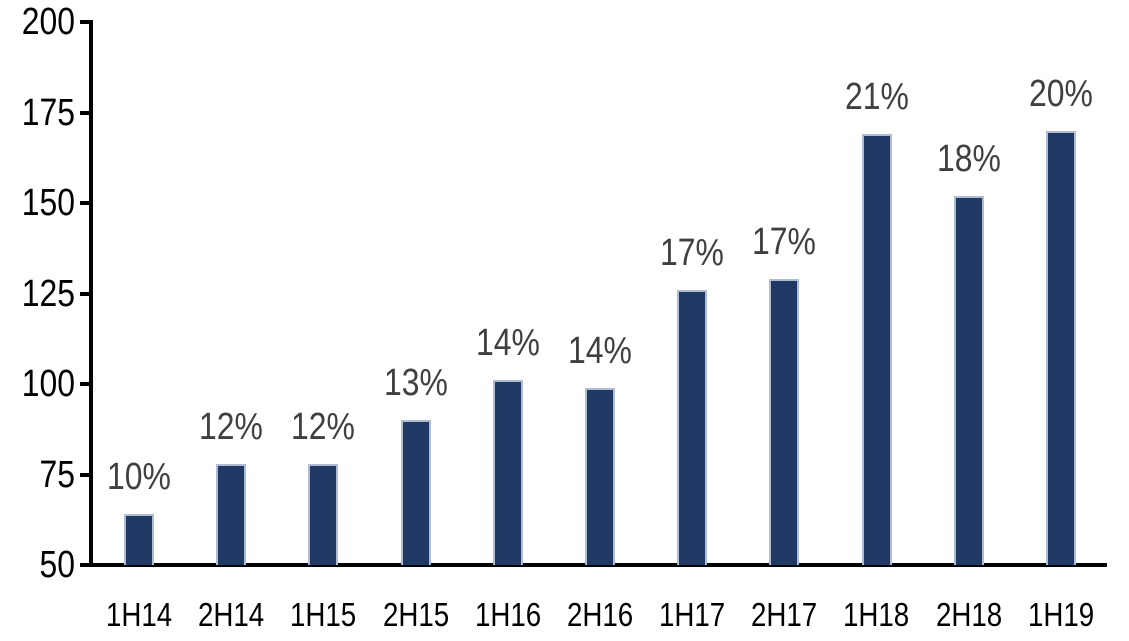  What do you see at coordinates (968, 380) in the screenshot?
I see `bar-2H18` at bounding box center [968, 380].